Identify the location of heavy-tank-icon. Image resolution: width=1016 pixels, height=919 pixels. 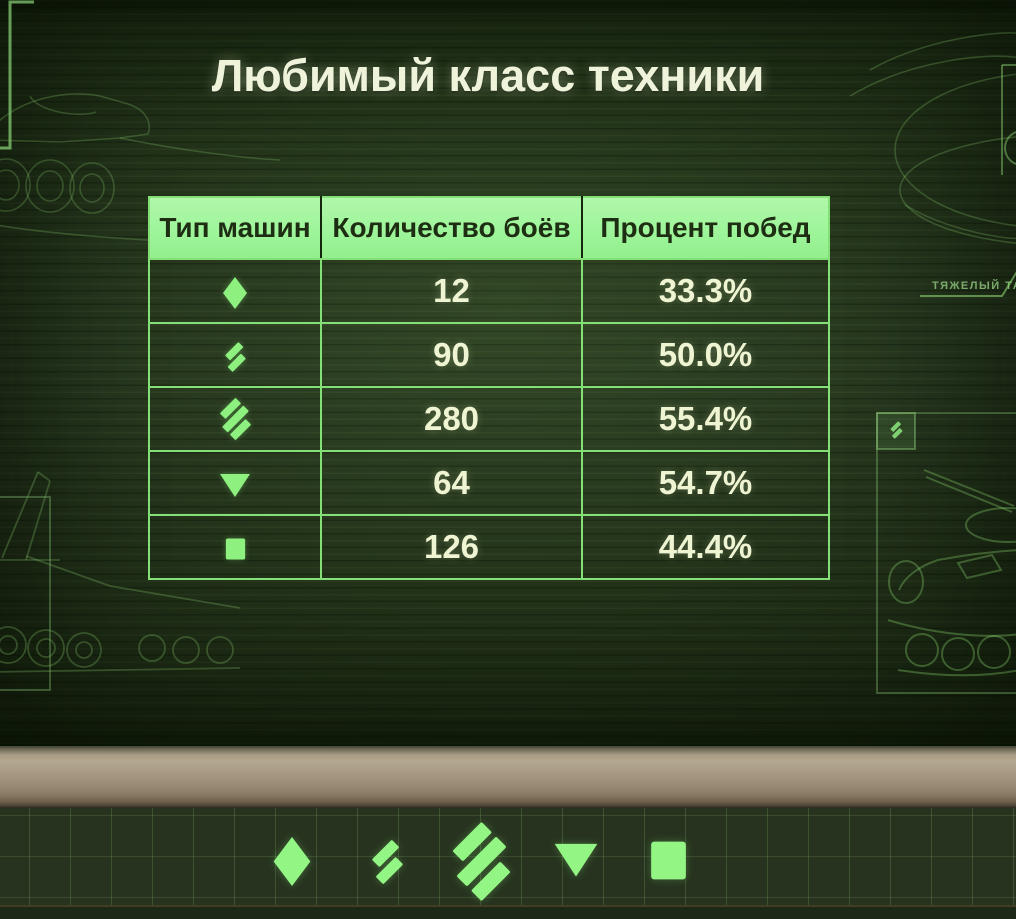
(235, 419).